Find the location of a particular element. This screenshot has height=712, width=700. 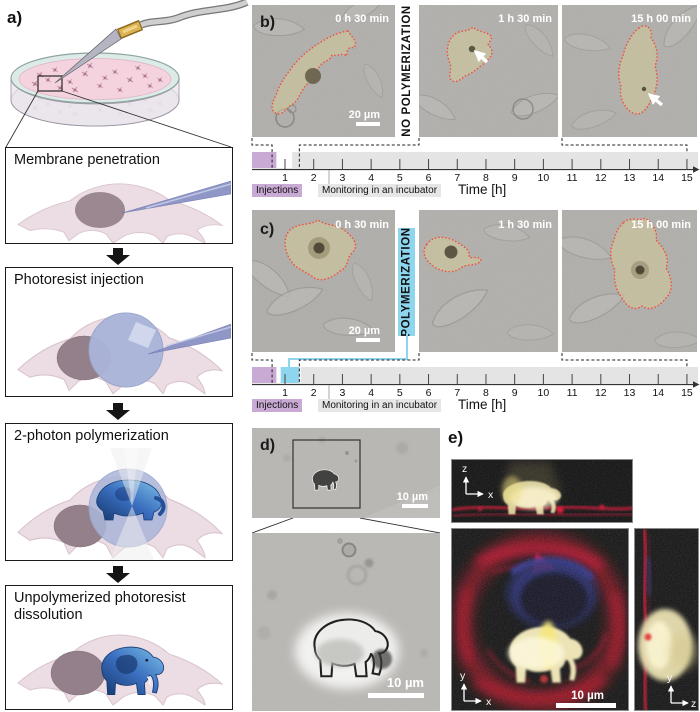

svg-text: 3 is located at coordinates (342, 178).